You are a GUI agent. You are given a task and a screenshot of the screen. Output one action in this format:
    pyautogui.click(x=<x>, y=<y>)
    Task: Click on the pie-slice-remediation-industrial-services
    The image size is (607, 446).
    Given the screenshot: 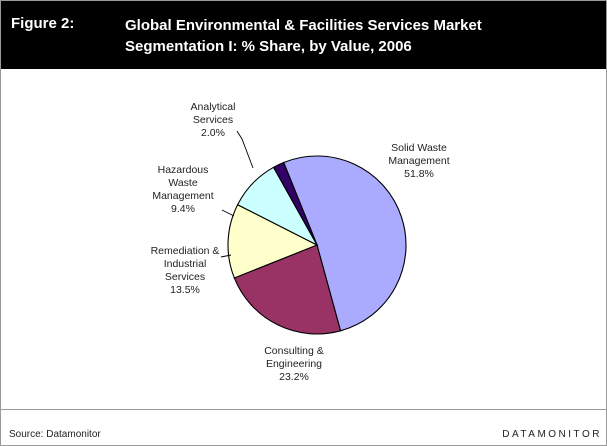 What is the action you would take?
    pyautogui.click(x=273, y=241)
    